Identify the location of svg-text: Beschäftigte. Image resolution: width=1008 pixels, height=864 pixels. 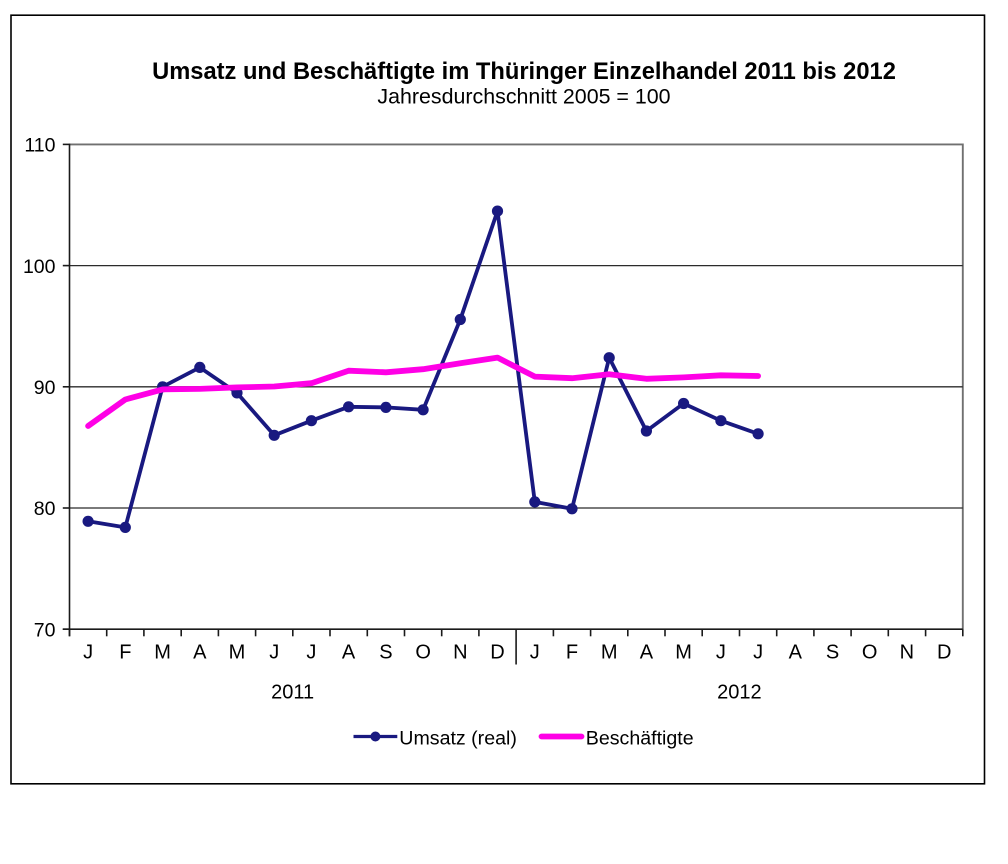
(640, 738).